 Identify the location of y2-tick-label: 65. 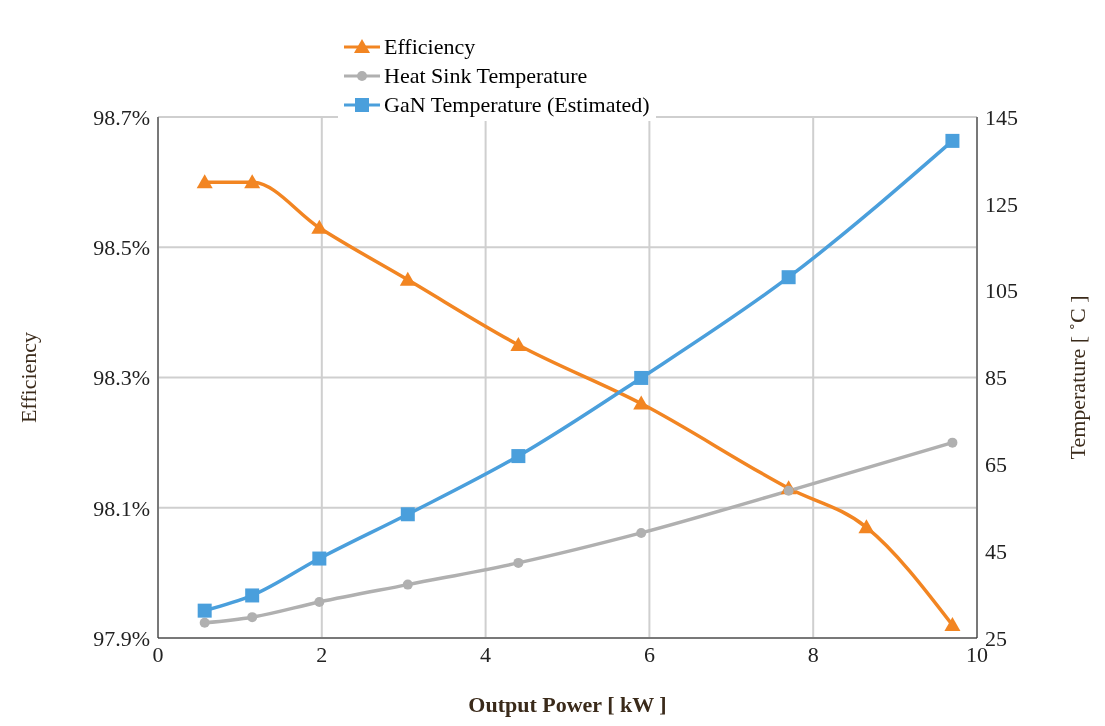
(996, 465).